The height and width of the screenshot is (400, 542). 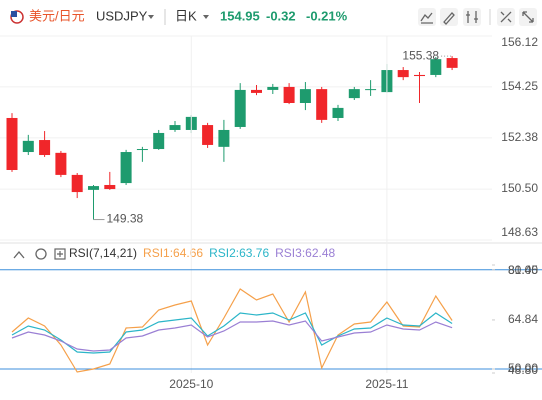 I want to click on settings-button, so click(x=472, y=17).